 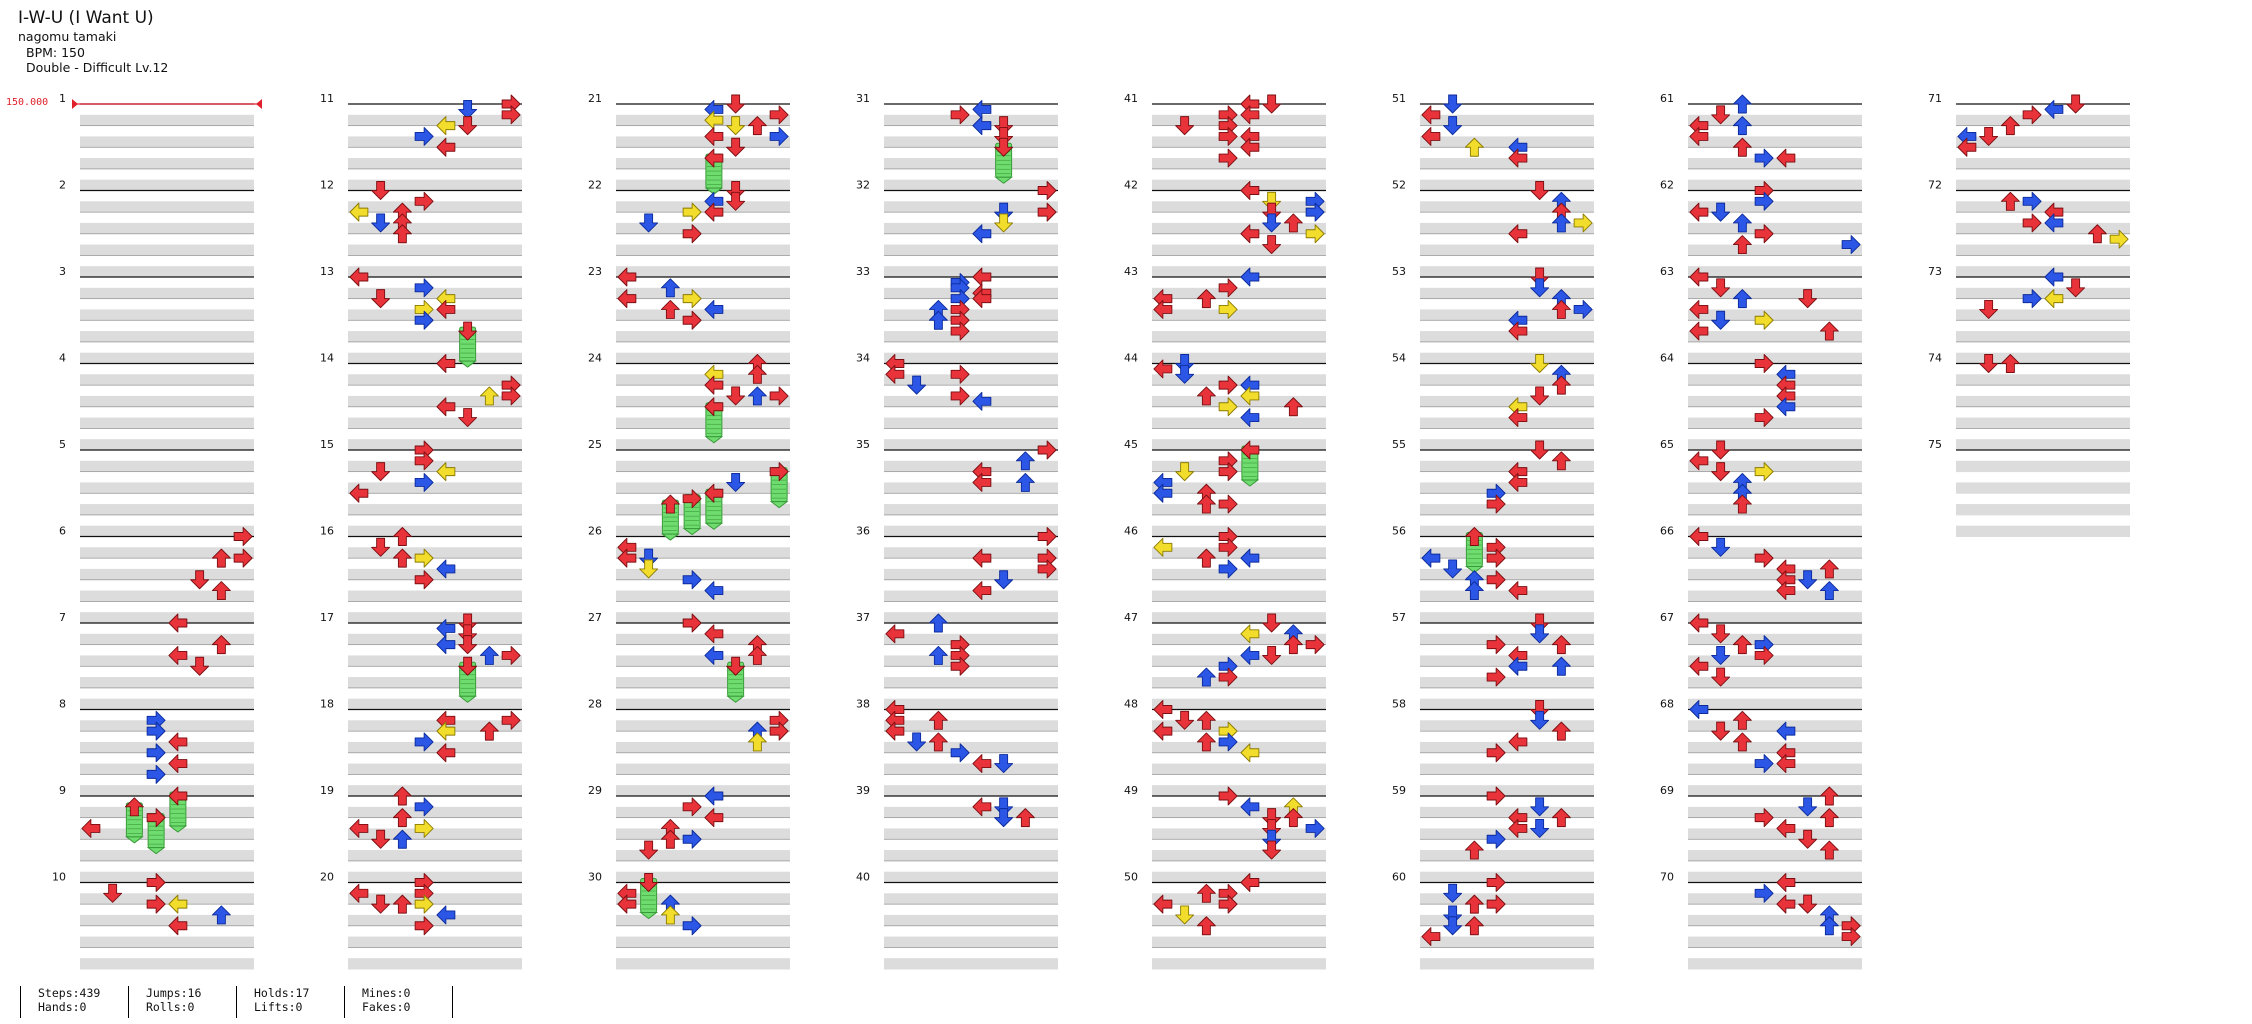 I want to click on measure-25: 25, so click(x=689, y=487).